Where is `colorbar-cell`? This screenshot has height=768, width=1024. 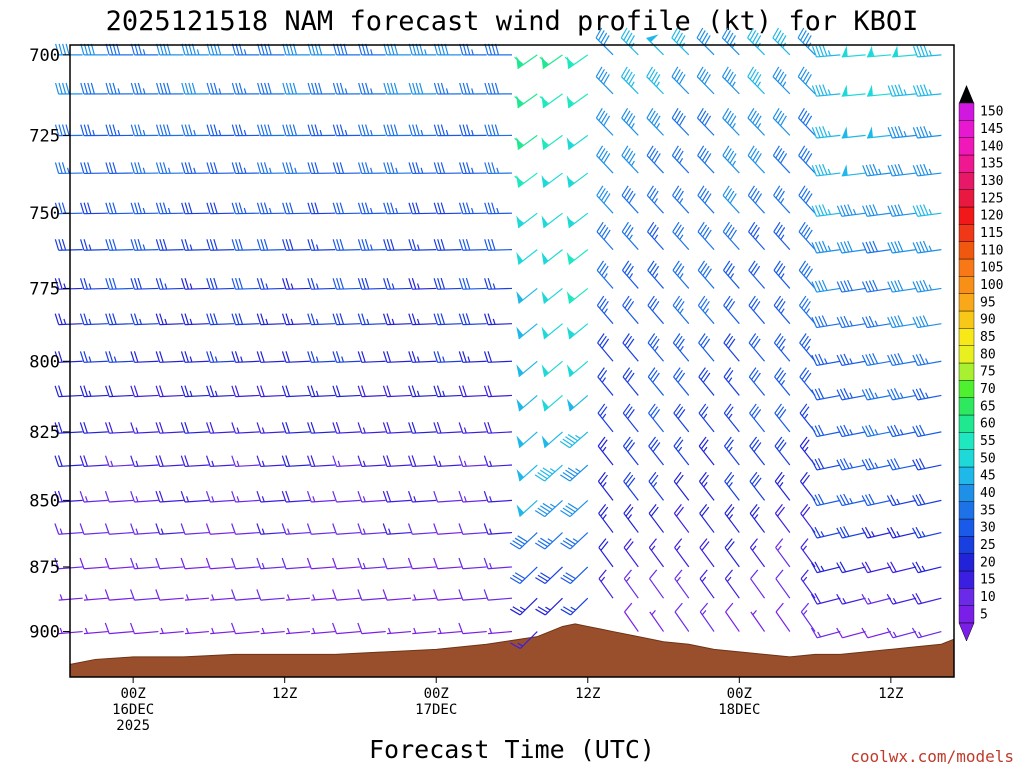
colorbar-cell is located at coordinates (966, 129).